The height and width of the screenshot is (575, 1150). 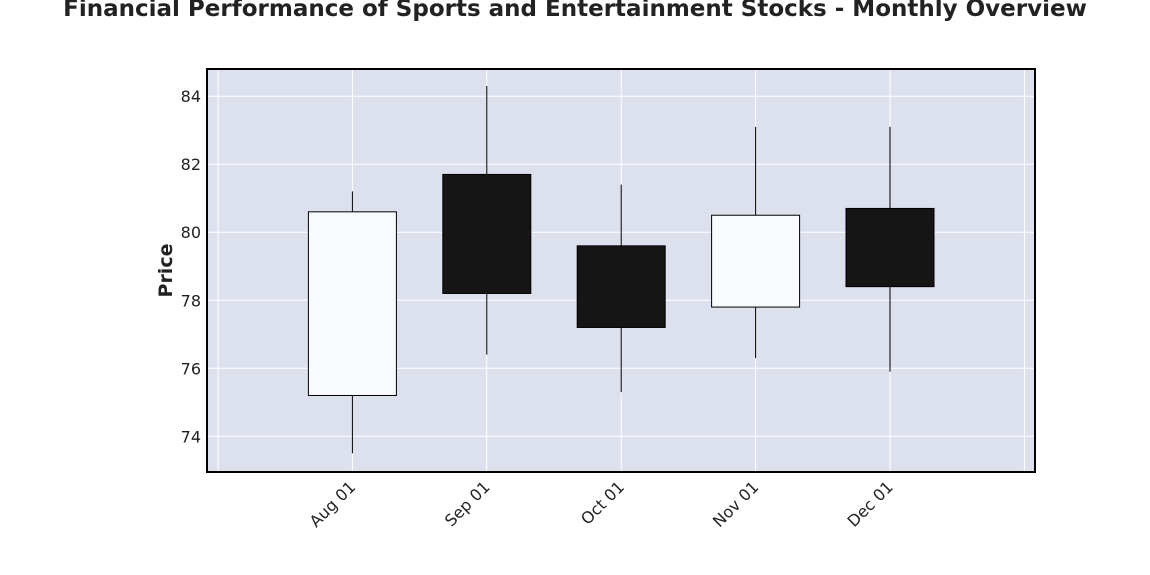 I want to click on x-tick-label: Aug 01, so click(x=333, y=504).